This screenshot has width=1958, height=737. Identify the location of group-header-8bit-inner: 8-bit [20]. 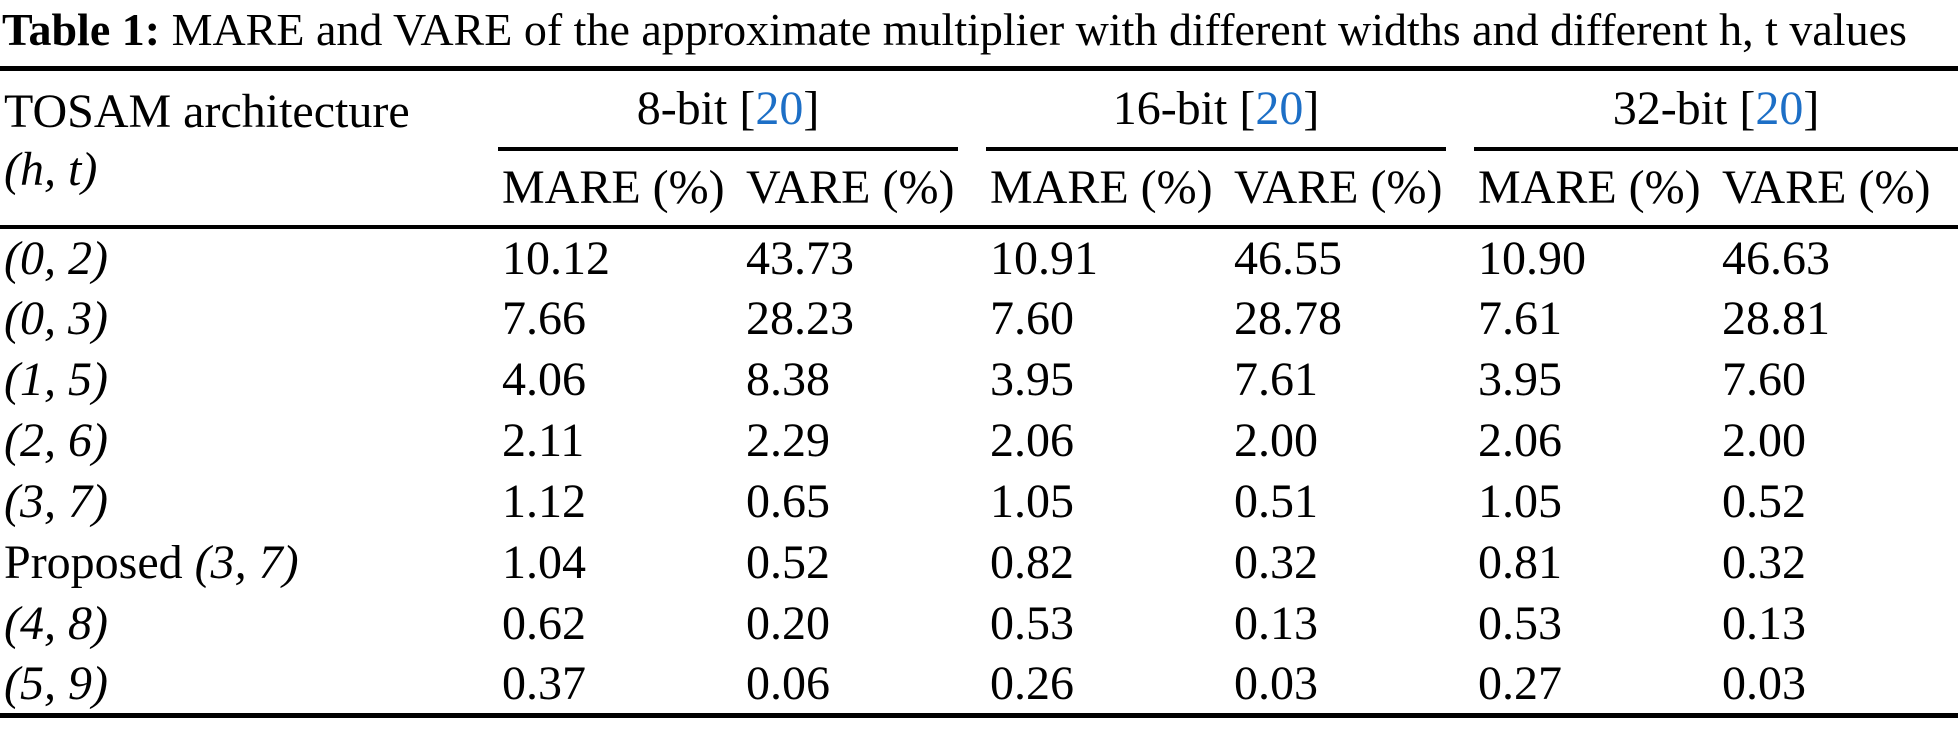
(728, 111).